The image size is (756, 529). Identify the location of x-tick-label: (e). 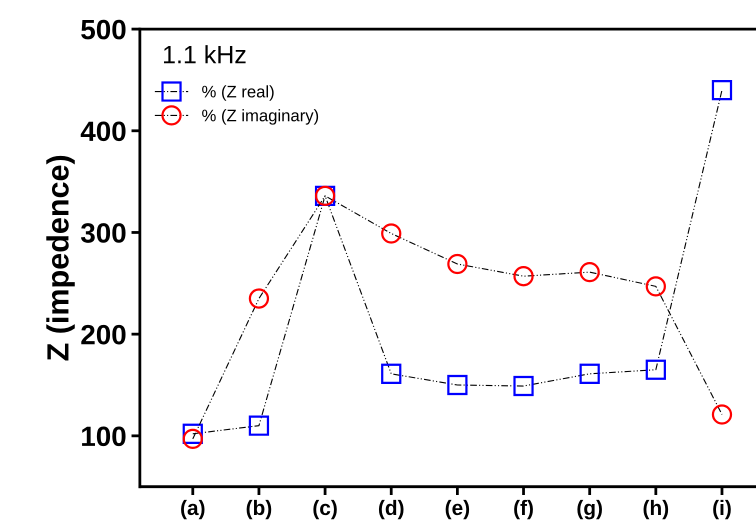
(458, 510).